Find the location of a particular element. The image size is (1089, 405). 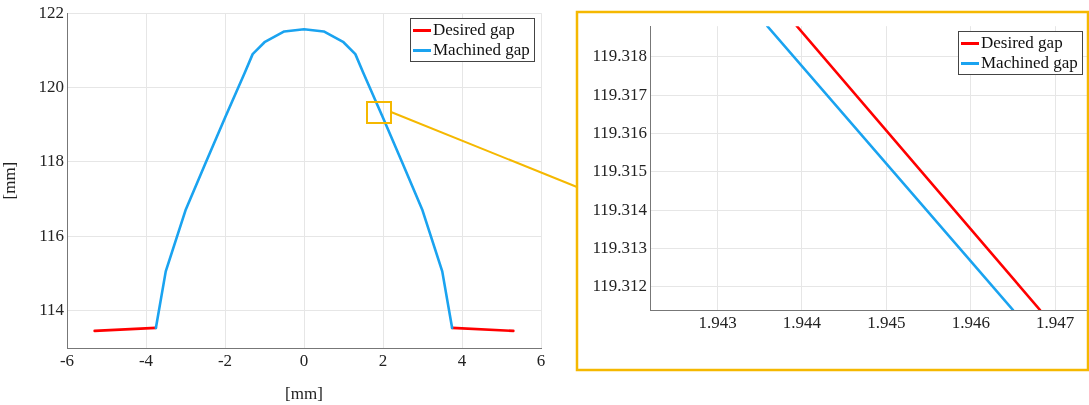

x-tick-label: -4 is located at coordinates (146, 360).